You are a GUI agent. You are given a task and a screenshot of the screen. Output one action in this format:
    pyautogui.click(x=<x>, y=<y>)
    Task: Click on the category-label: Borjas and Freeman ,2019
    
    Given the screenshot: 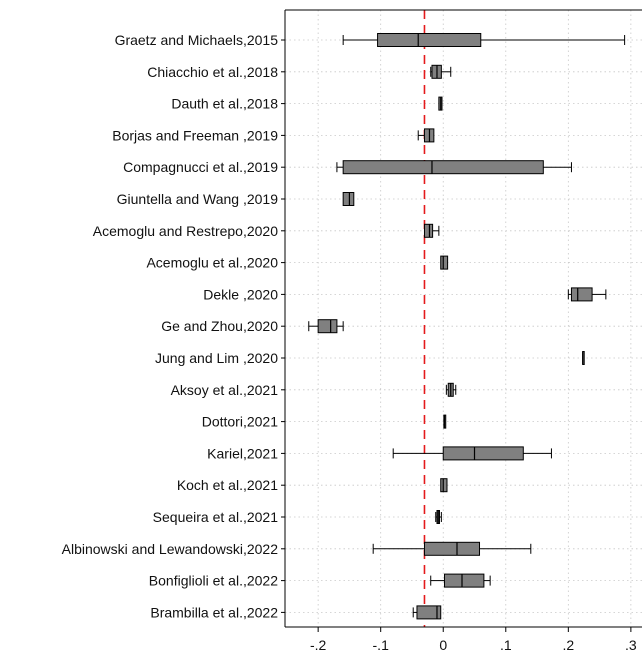 What is the action you would take?
    pyautogui.click(x=195, y=135)
    